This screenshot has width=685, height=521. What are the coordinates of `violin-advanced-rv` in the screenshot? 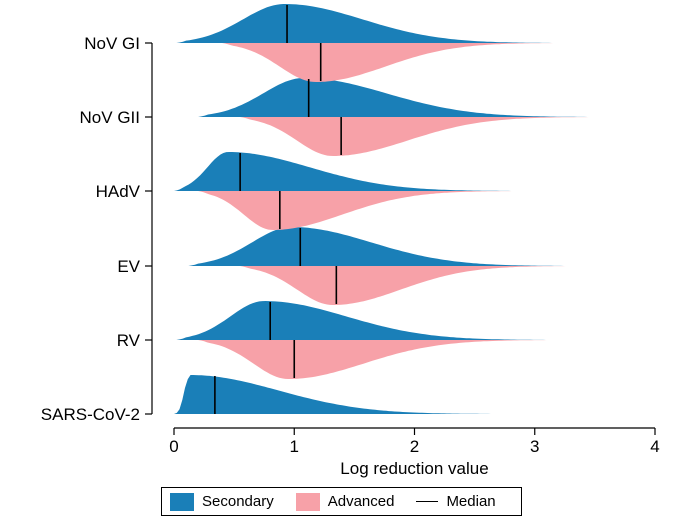 It's located at (378, 359).